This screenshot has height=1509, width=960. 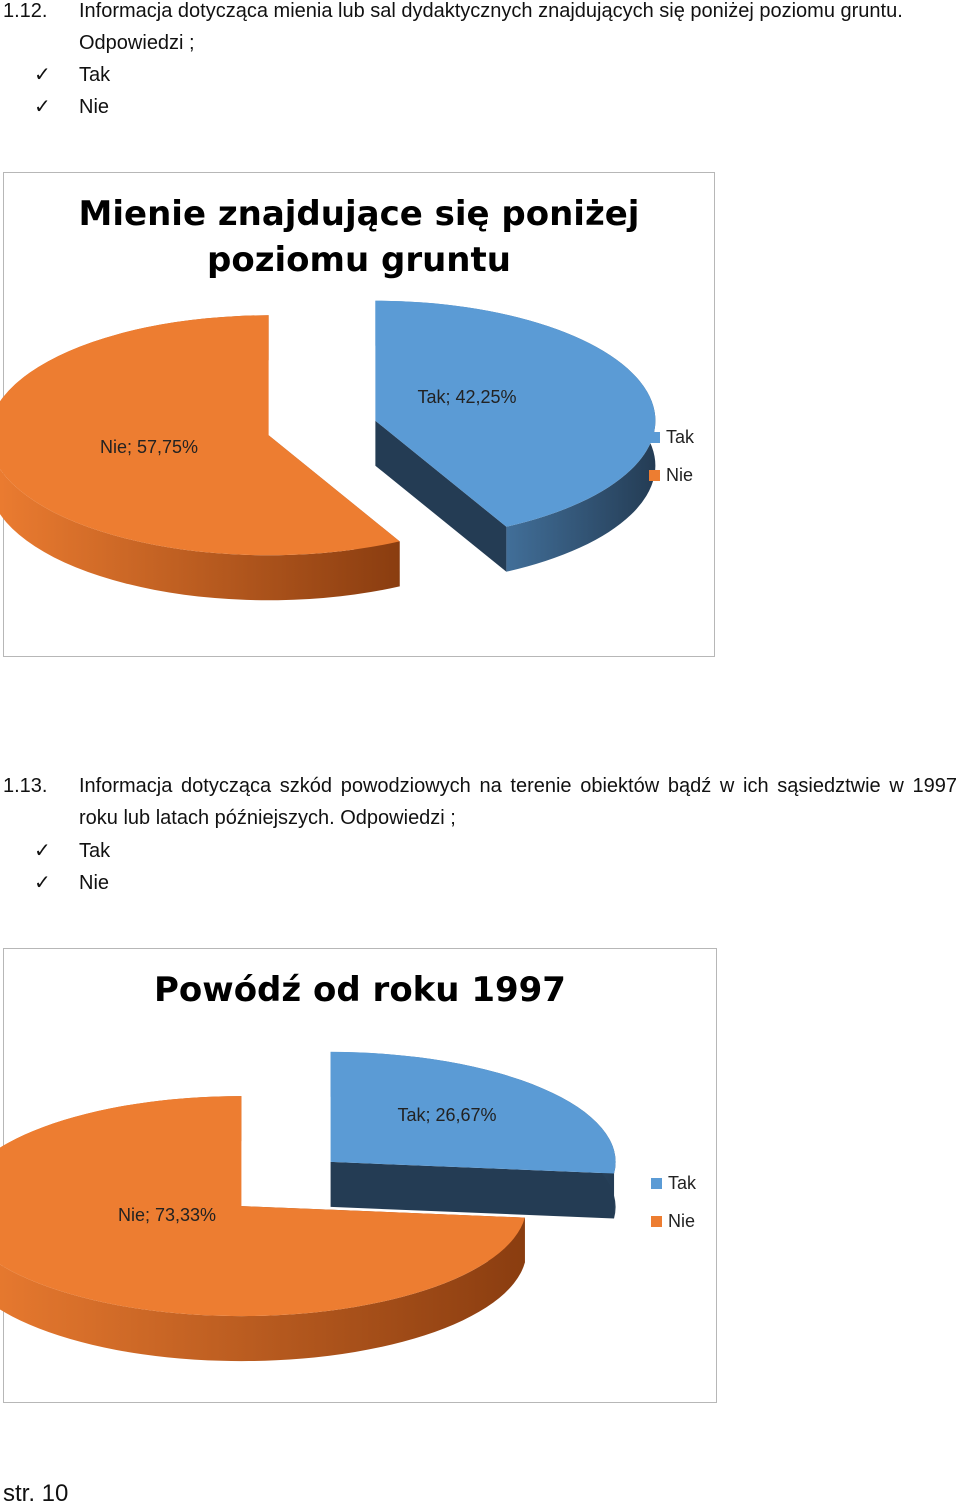 I want to click on data-label: Tak; 42,25%, so click(x=466, y=397).